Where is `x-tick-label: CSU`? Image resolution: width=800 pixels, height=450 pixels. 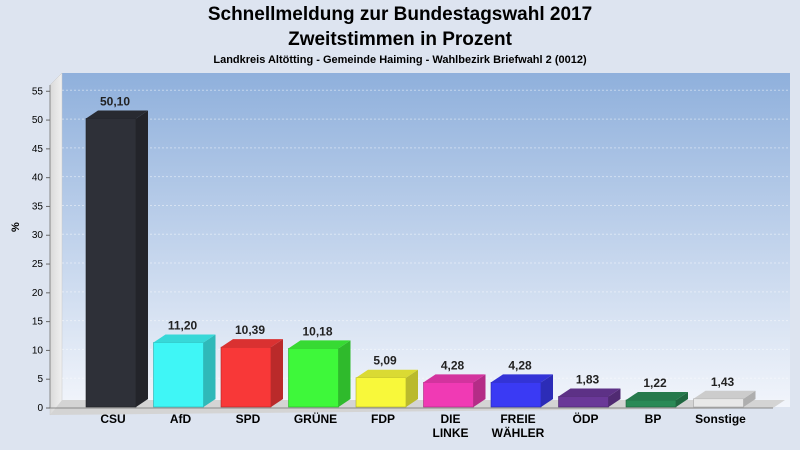
x-tick-label: CSU is located at coordinates (112, 419).